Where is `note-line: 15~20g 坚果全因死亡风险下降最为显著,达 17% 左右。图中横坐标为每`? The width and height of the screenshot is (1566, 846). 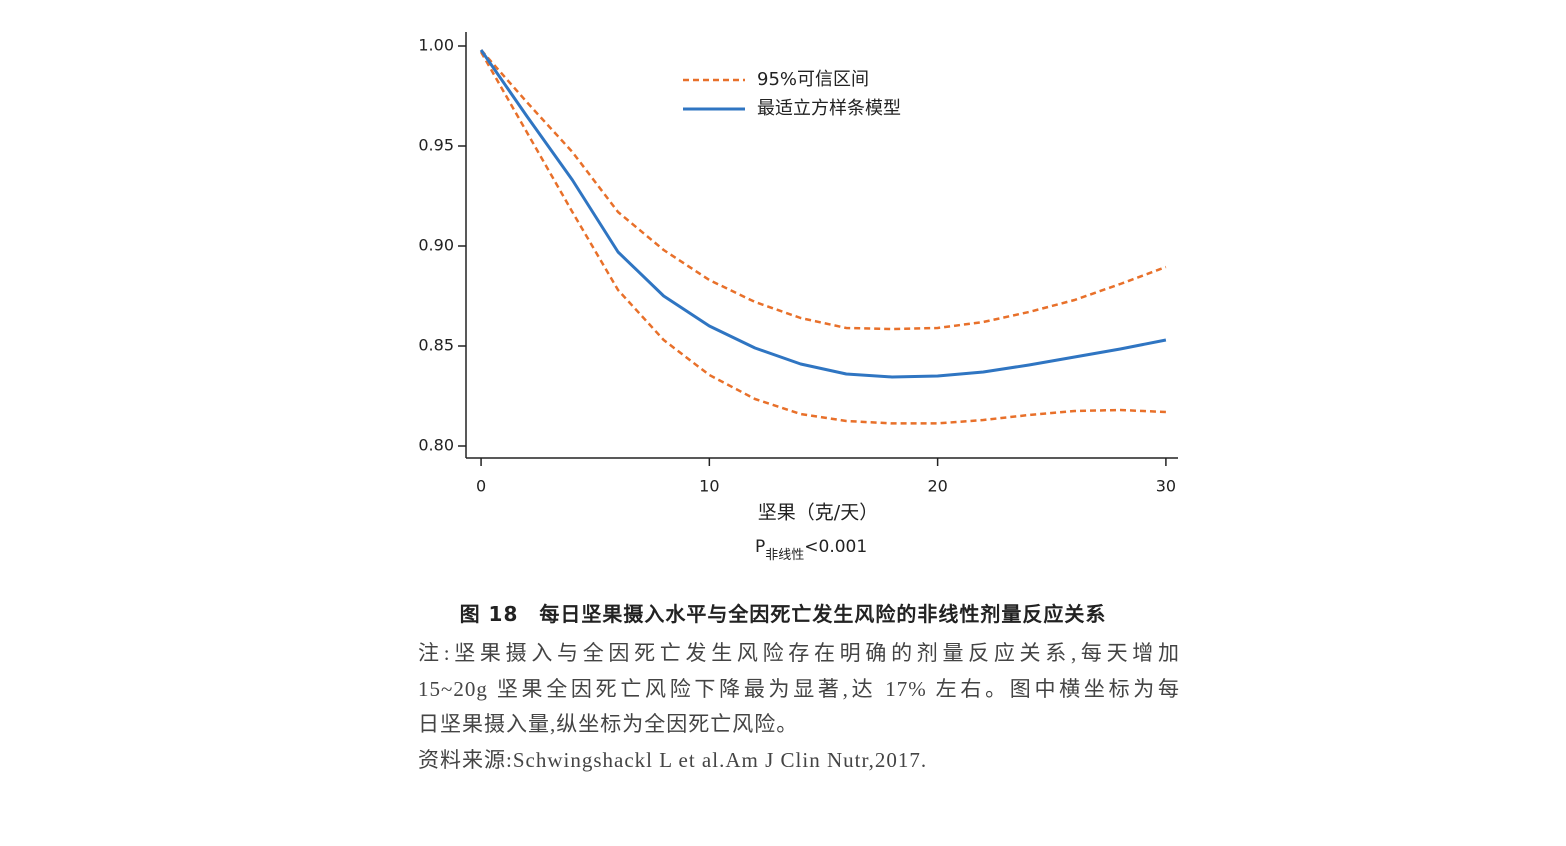 note-line: 15~20g 坚果全因死亡风险下降最为显著,达 17% 左右。图中横坐标为每 is located at coordinates (799, 689).